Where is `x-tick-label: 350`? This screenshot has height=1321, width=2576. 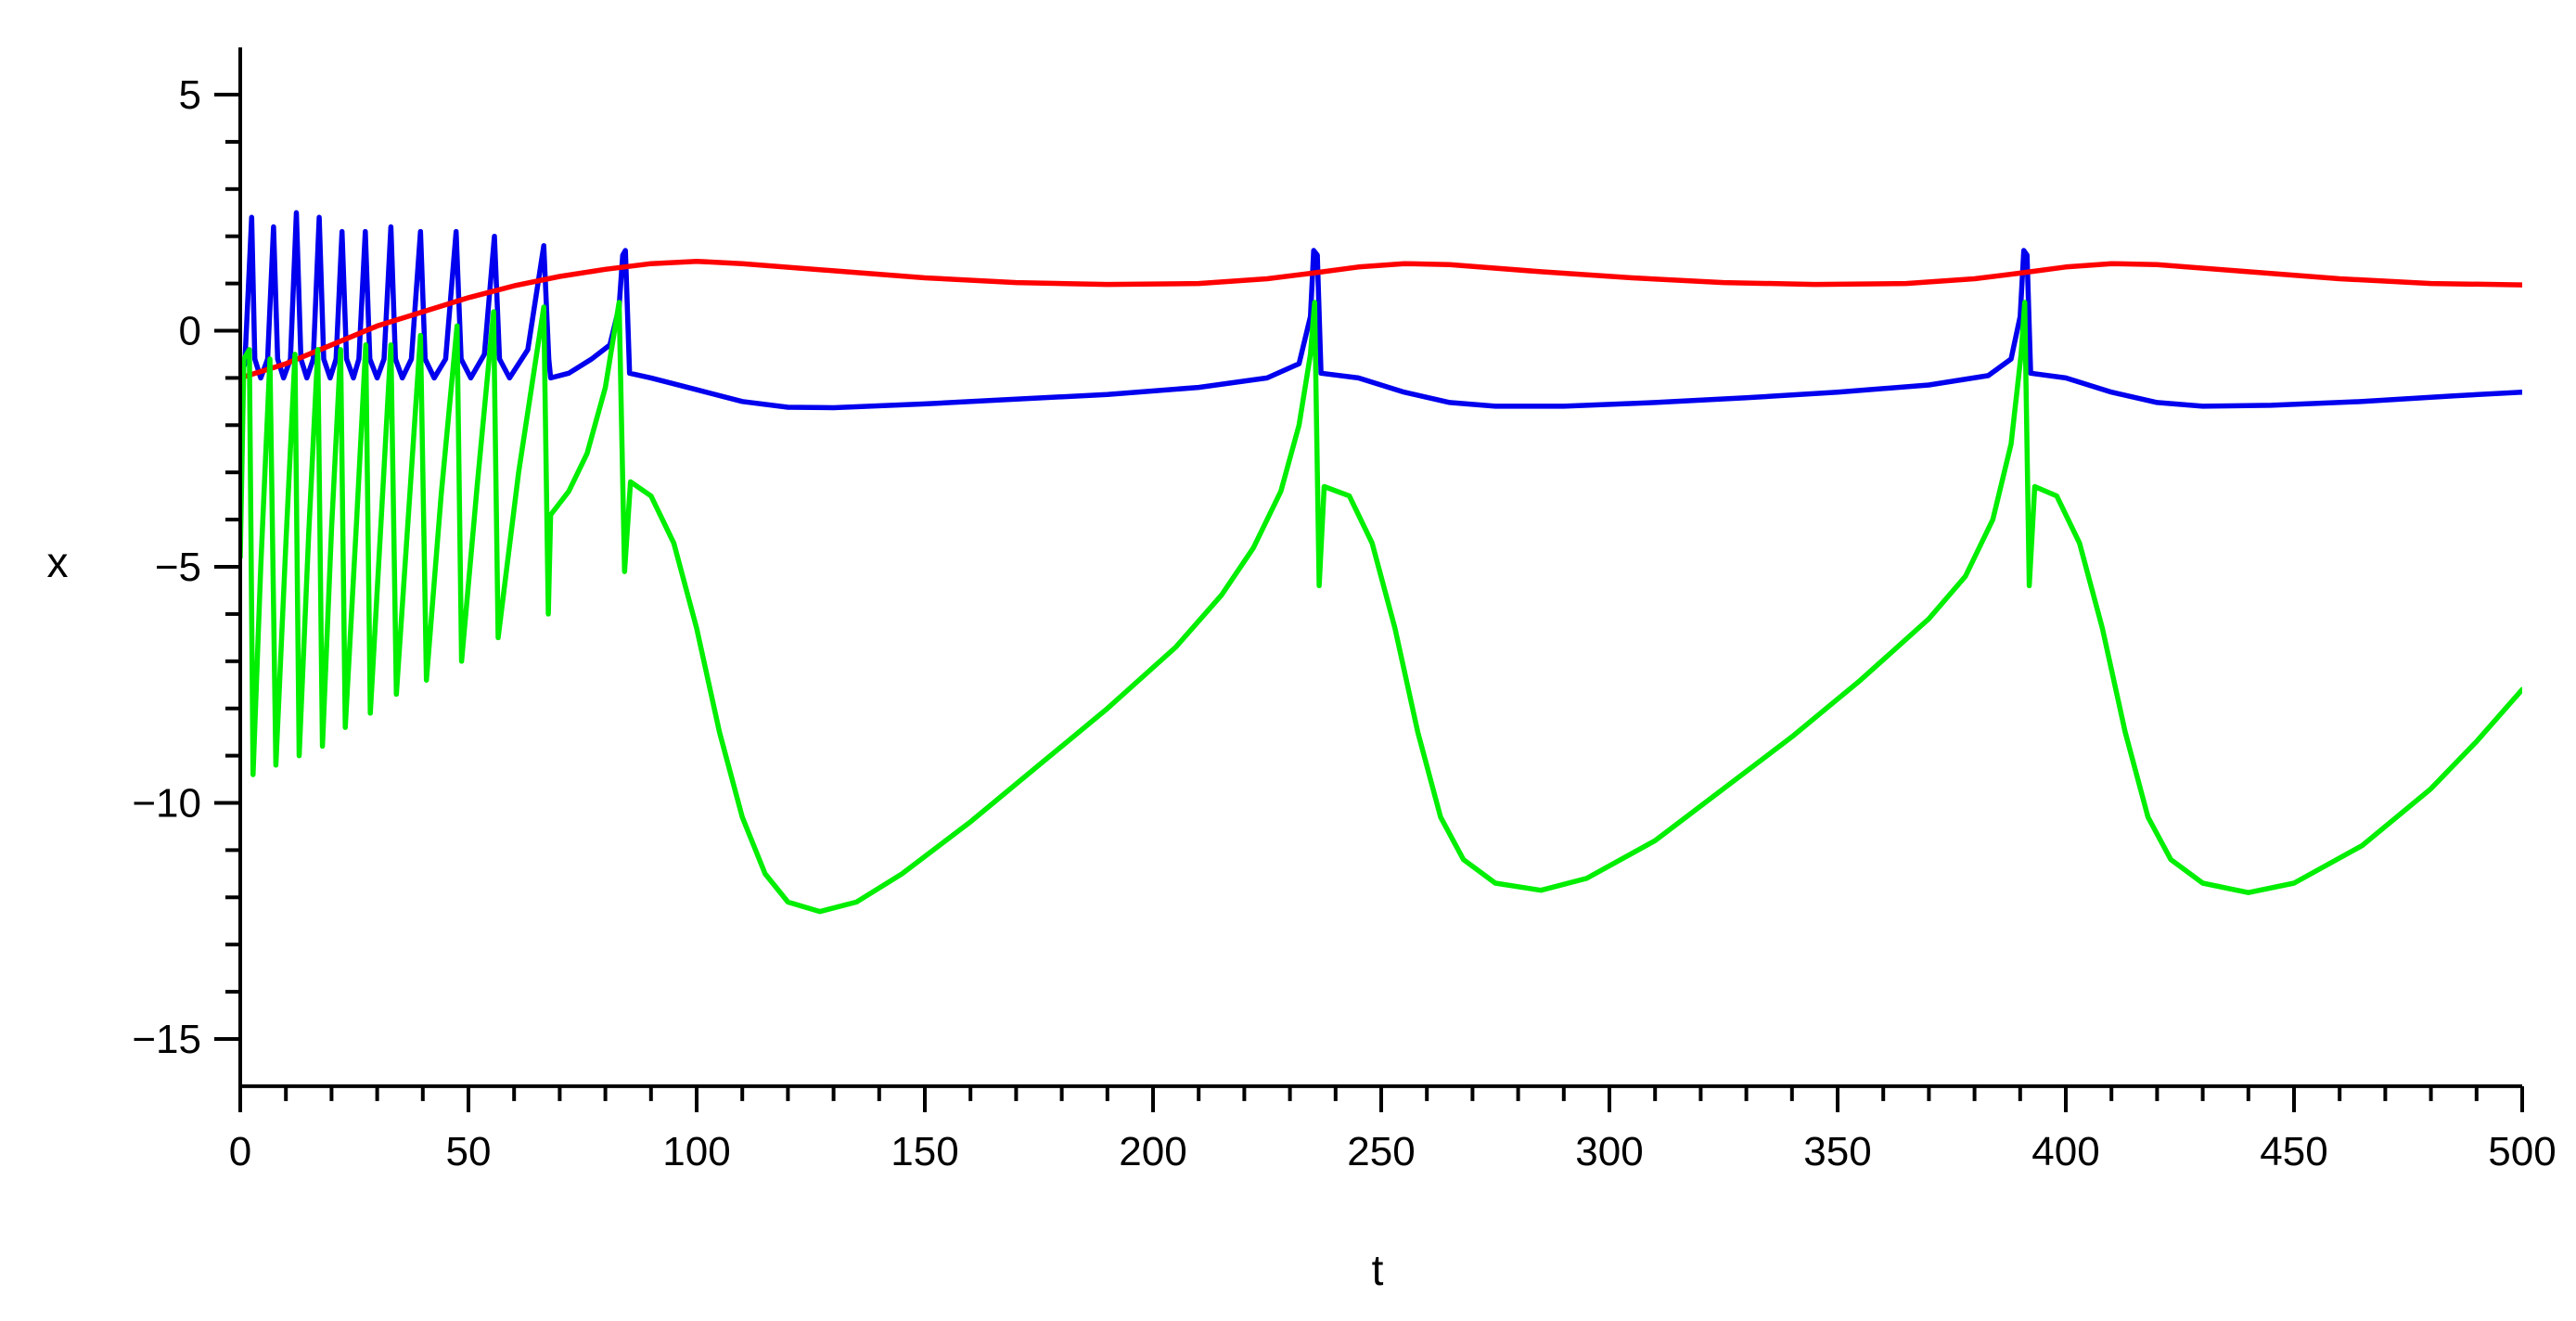
x-tick-label: 350 is located at coordinates (1837, 1151).